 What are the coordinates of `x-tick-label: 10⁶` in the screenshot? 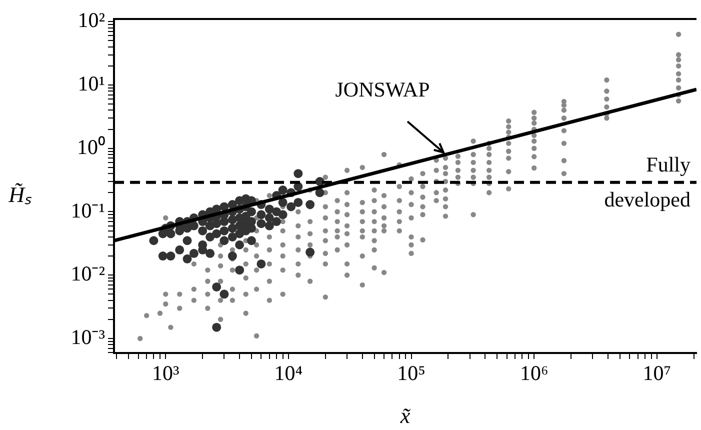 It's located at (534, 373).